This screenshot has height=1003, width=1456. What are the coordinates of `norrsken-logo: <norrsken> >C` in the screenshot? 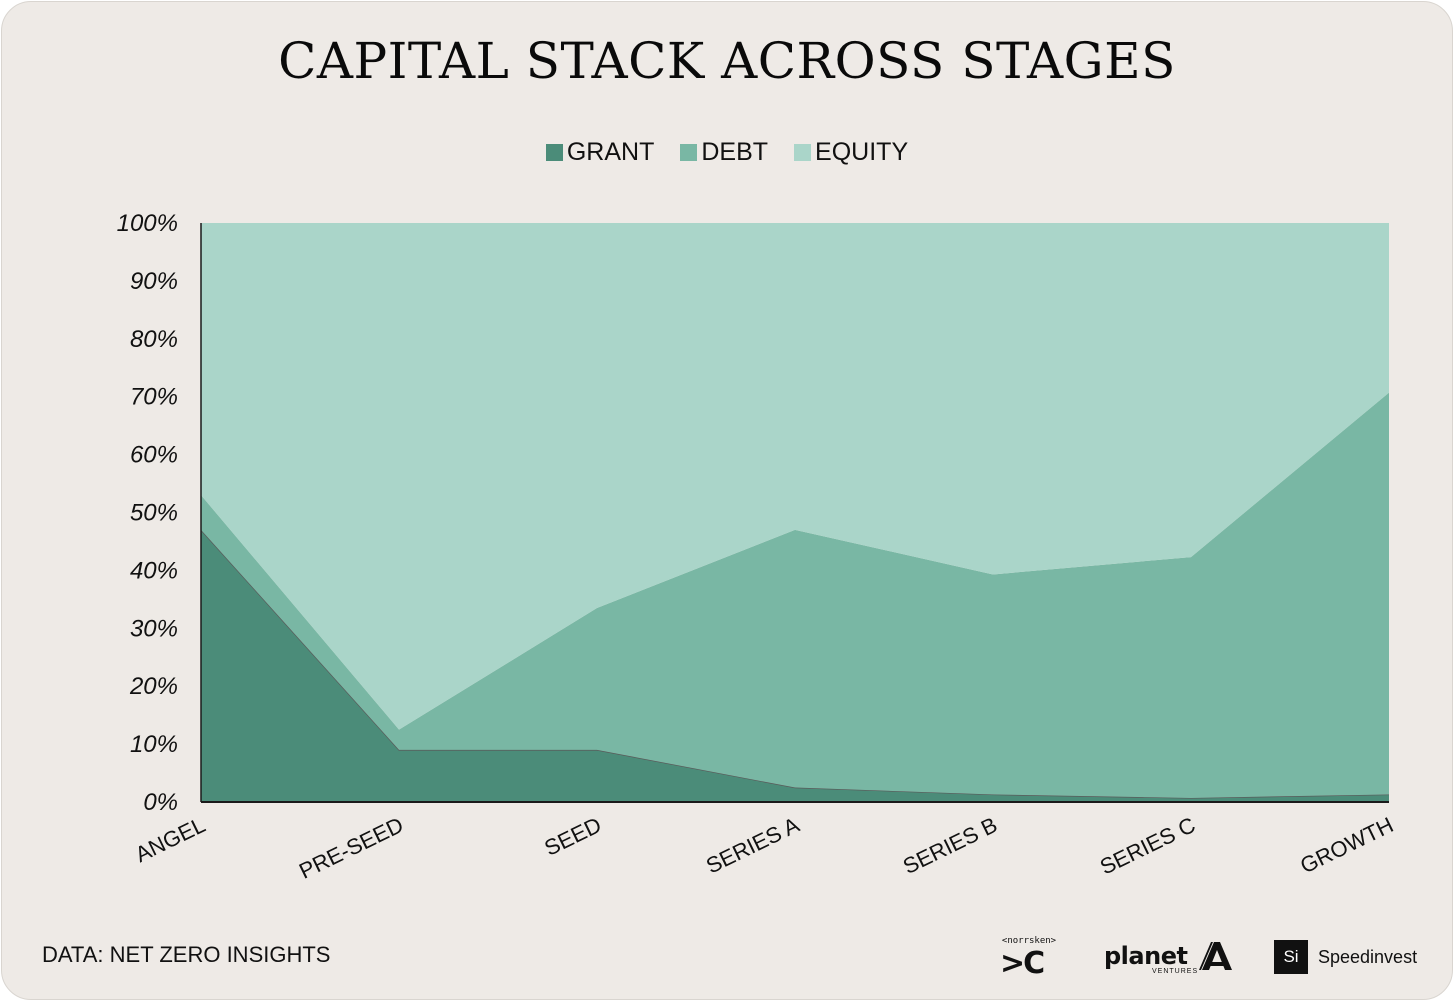 It's located at (1030, 959).